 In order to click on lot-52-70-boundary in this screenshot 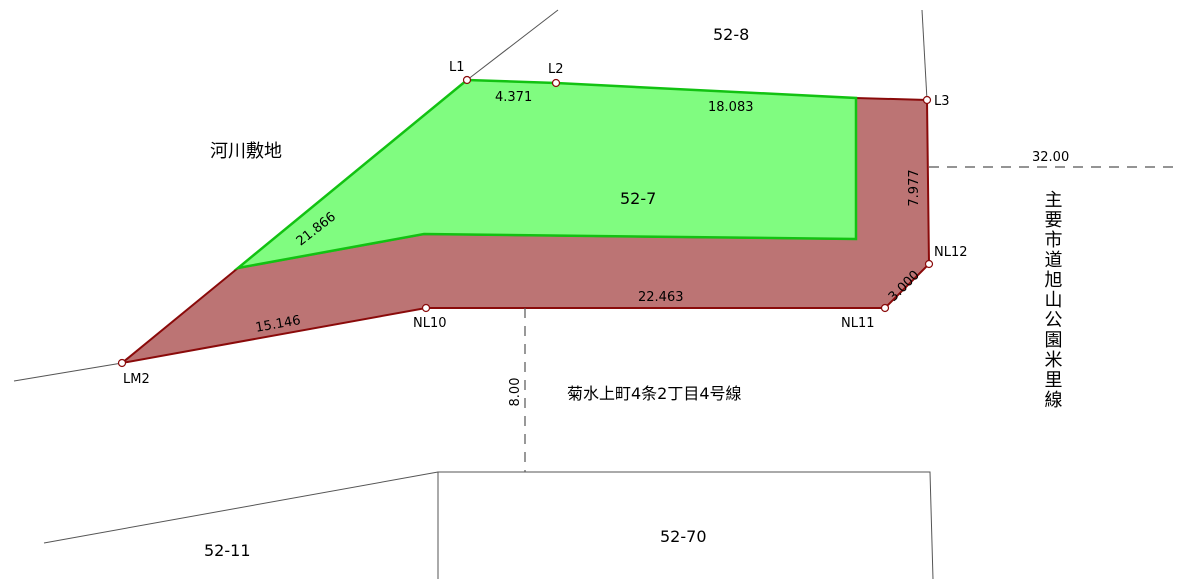, I will do `click(685, 525)`.